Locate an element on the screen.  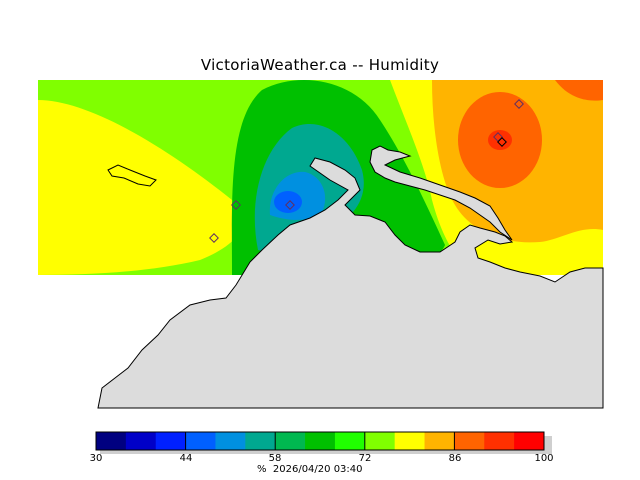
station-markers is located at coordinates (366, 171).